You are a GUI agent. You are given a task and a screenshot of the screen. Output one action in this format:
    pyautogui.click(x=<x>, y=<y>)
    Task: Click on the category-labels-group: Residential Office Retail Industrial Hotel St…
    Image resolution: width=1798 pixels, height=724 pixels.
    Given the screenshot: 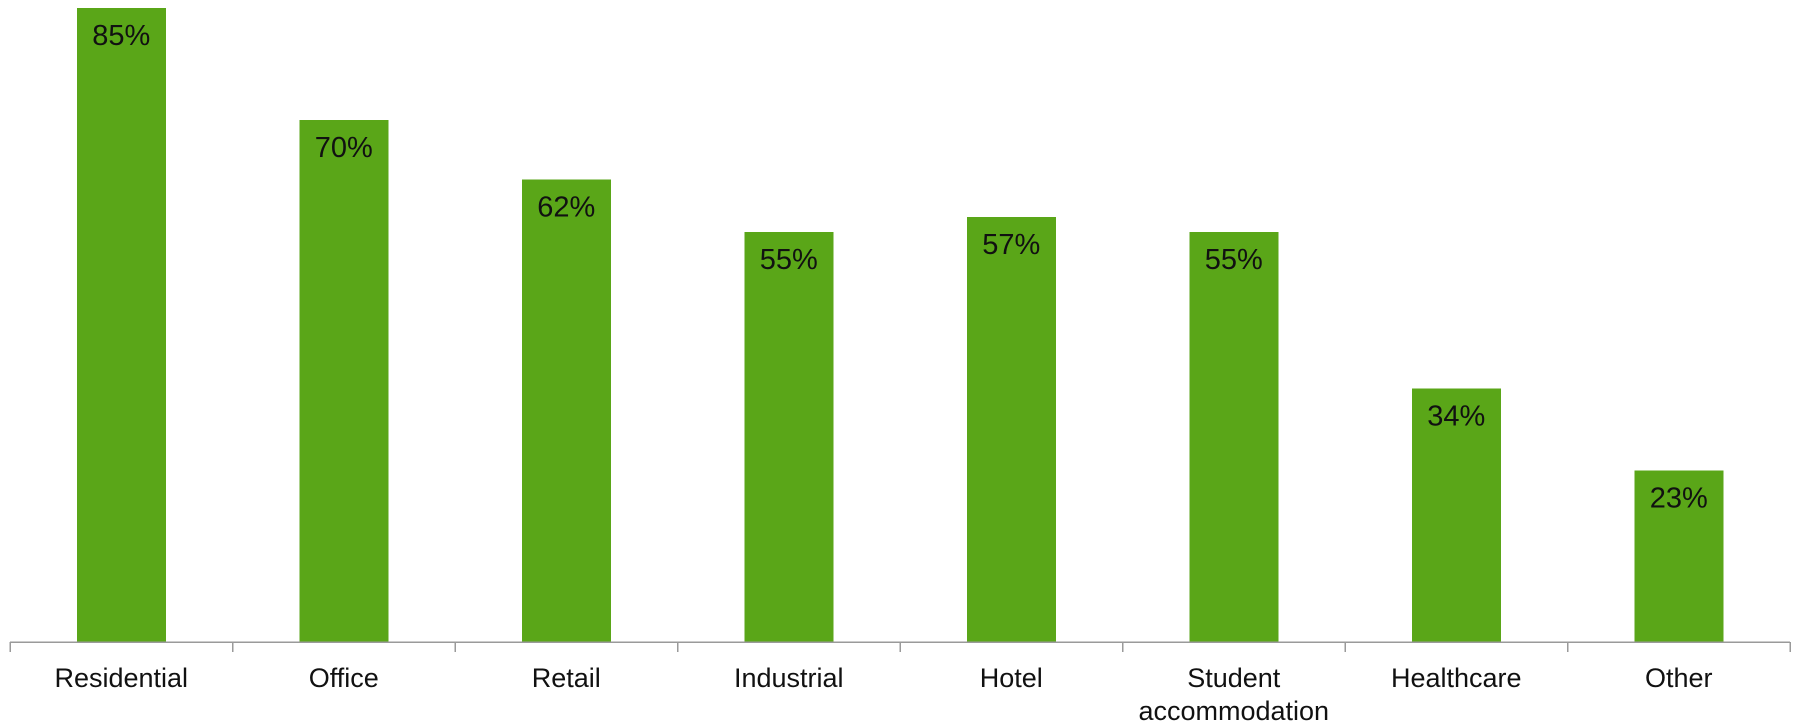 What is the action you would take?
    pyautogui.click(x=883, y=693)
    